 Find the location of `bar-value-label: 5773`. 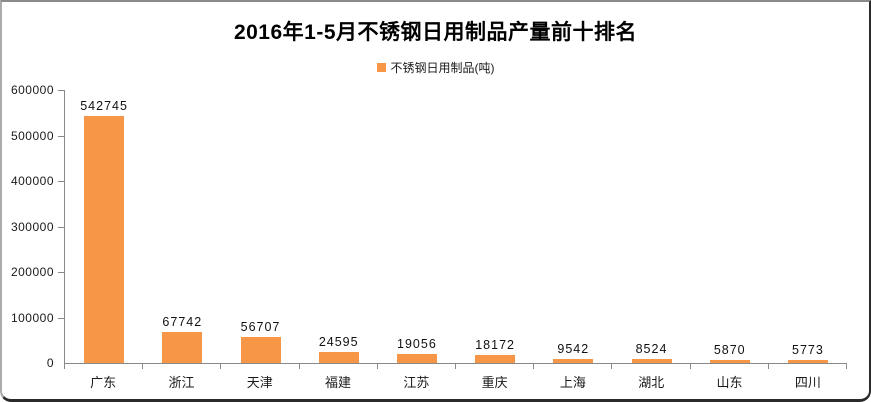

bar-value-label: 5773 is located at coordinates (808, 350).